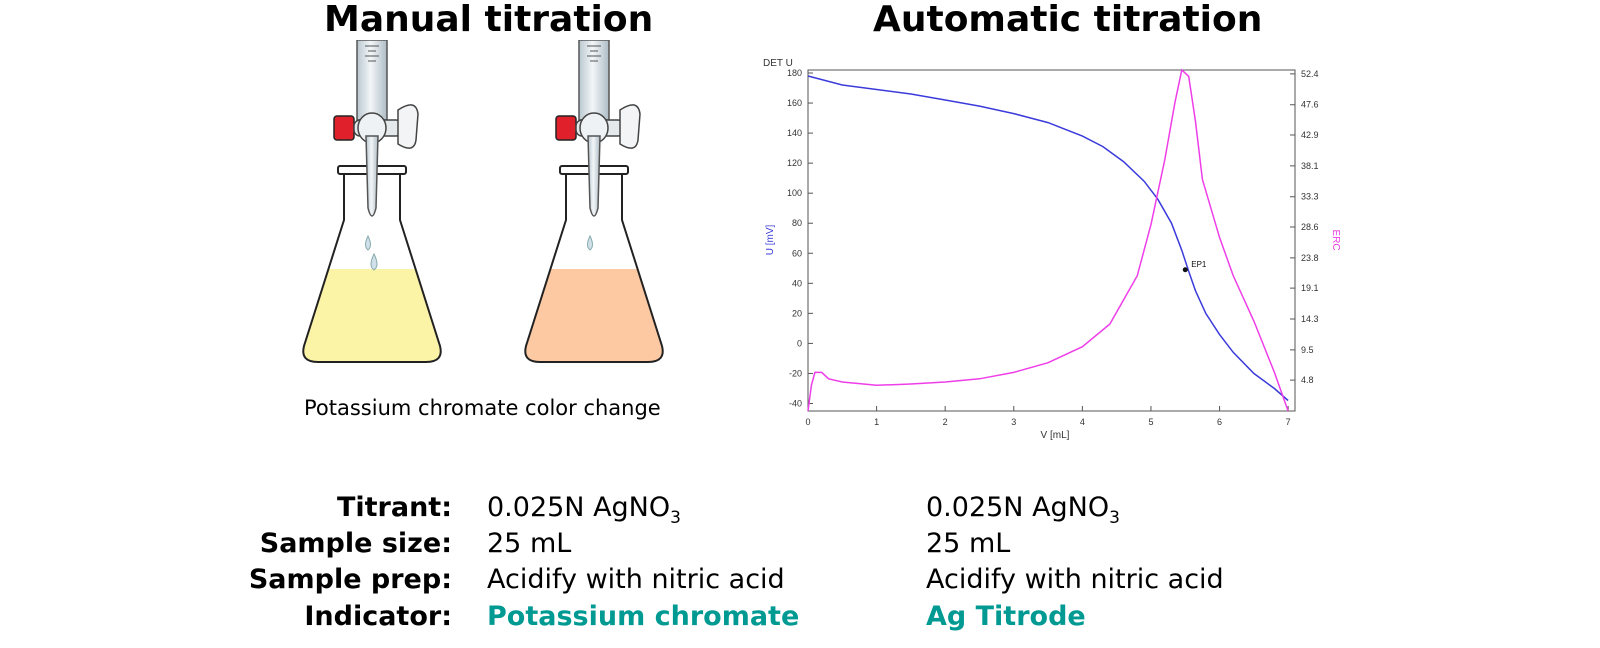  I want to click on automatic-sample-size: 25 mL, so click(968, 543).